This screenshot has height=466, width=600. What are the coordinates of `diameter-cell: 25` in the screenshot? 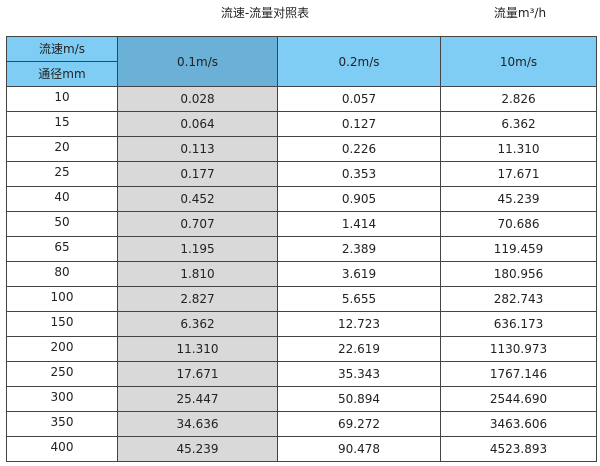 It's located at (62, 174).